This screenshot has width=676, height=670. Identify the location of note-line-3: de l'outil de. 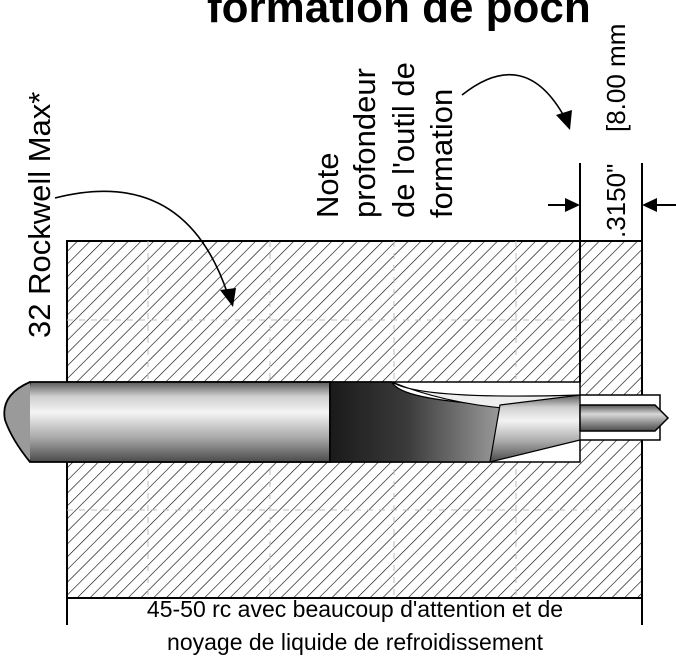
(403, 140).